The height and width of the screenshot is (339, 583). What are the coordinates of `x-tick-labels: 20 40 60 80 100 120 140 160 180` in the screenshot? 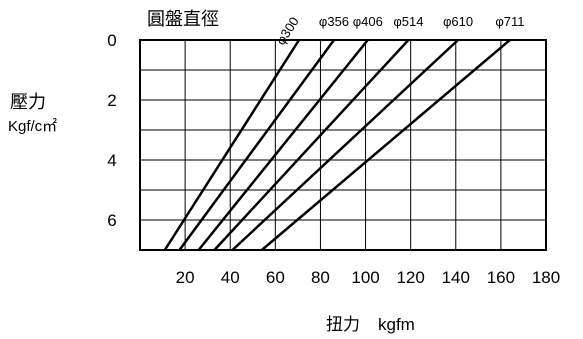 It's located at (368, 277).